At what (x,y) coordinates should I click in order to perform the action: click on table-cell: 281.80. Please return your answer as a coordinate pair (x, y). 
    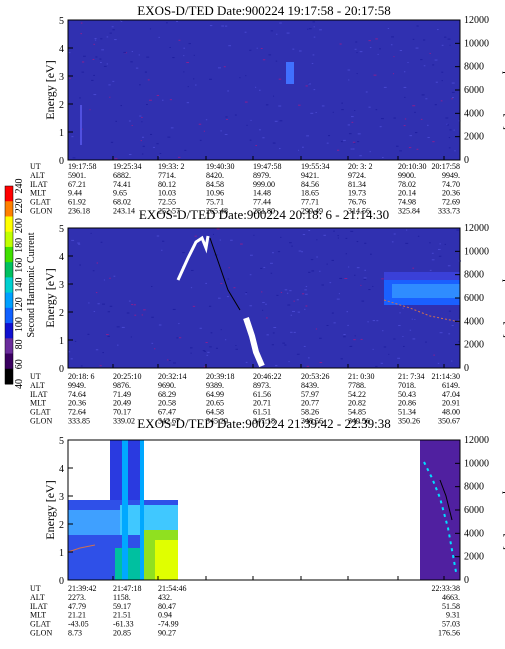
    Looking at the image, I should click on (264, 211).